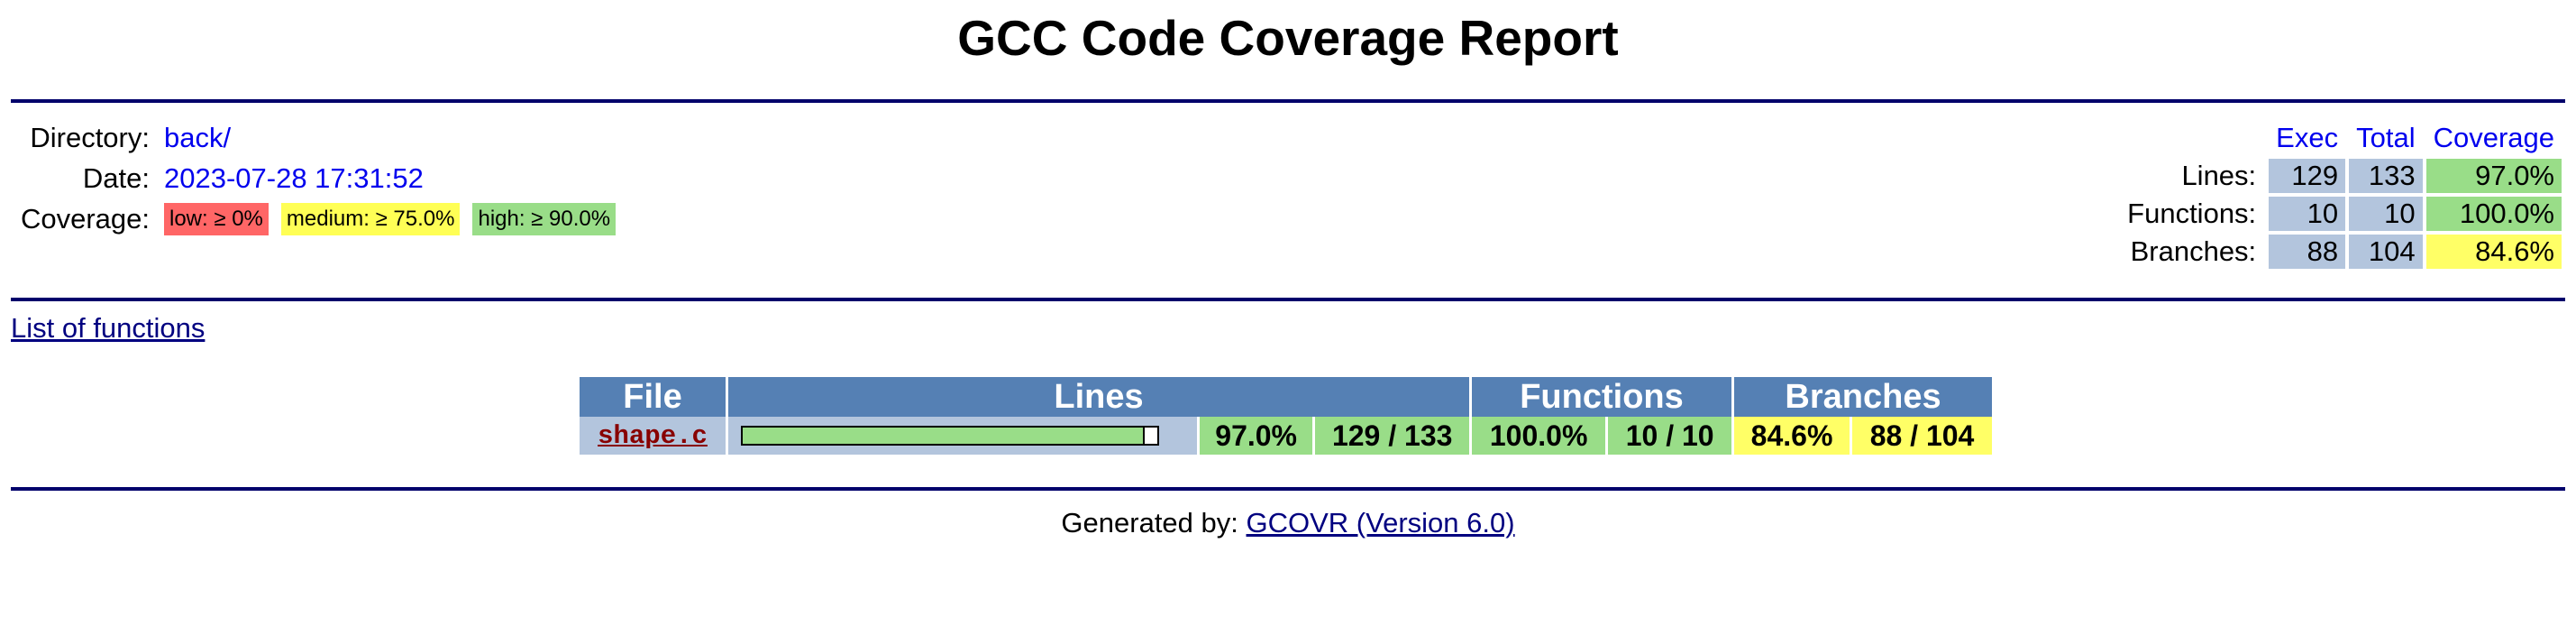 Image resolution: width=2576 pixels, height=626 pixels. I want to click on header-file: File, so click(653, 397).